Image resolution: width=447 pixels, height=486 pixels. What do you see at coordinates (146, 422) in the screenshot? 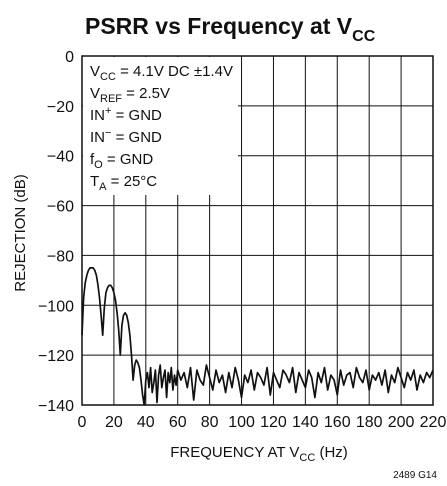
I see `x-tick-label: 40` at bounding box center [146, 422].